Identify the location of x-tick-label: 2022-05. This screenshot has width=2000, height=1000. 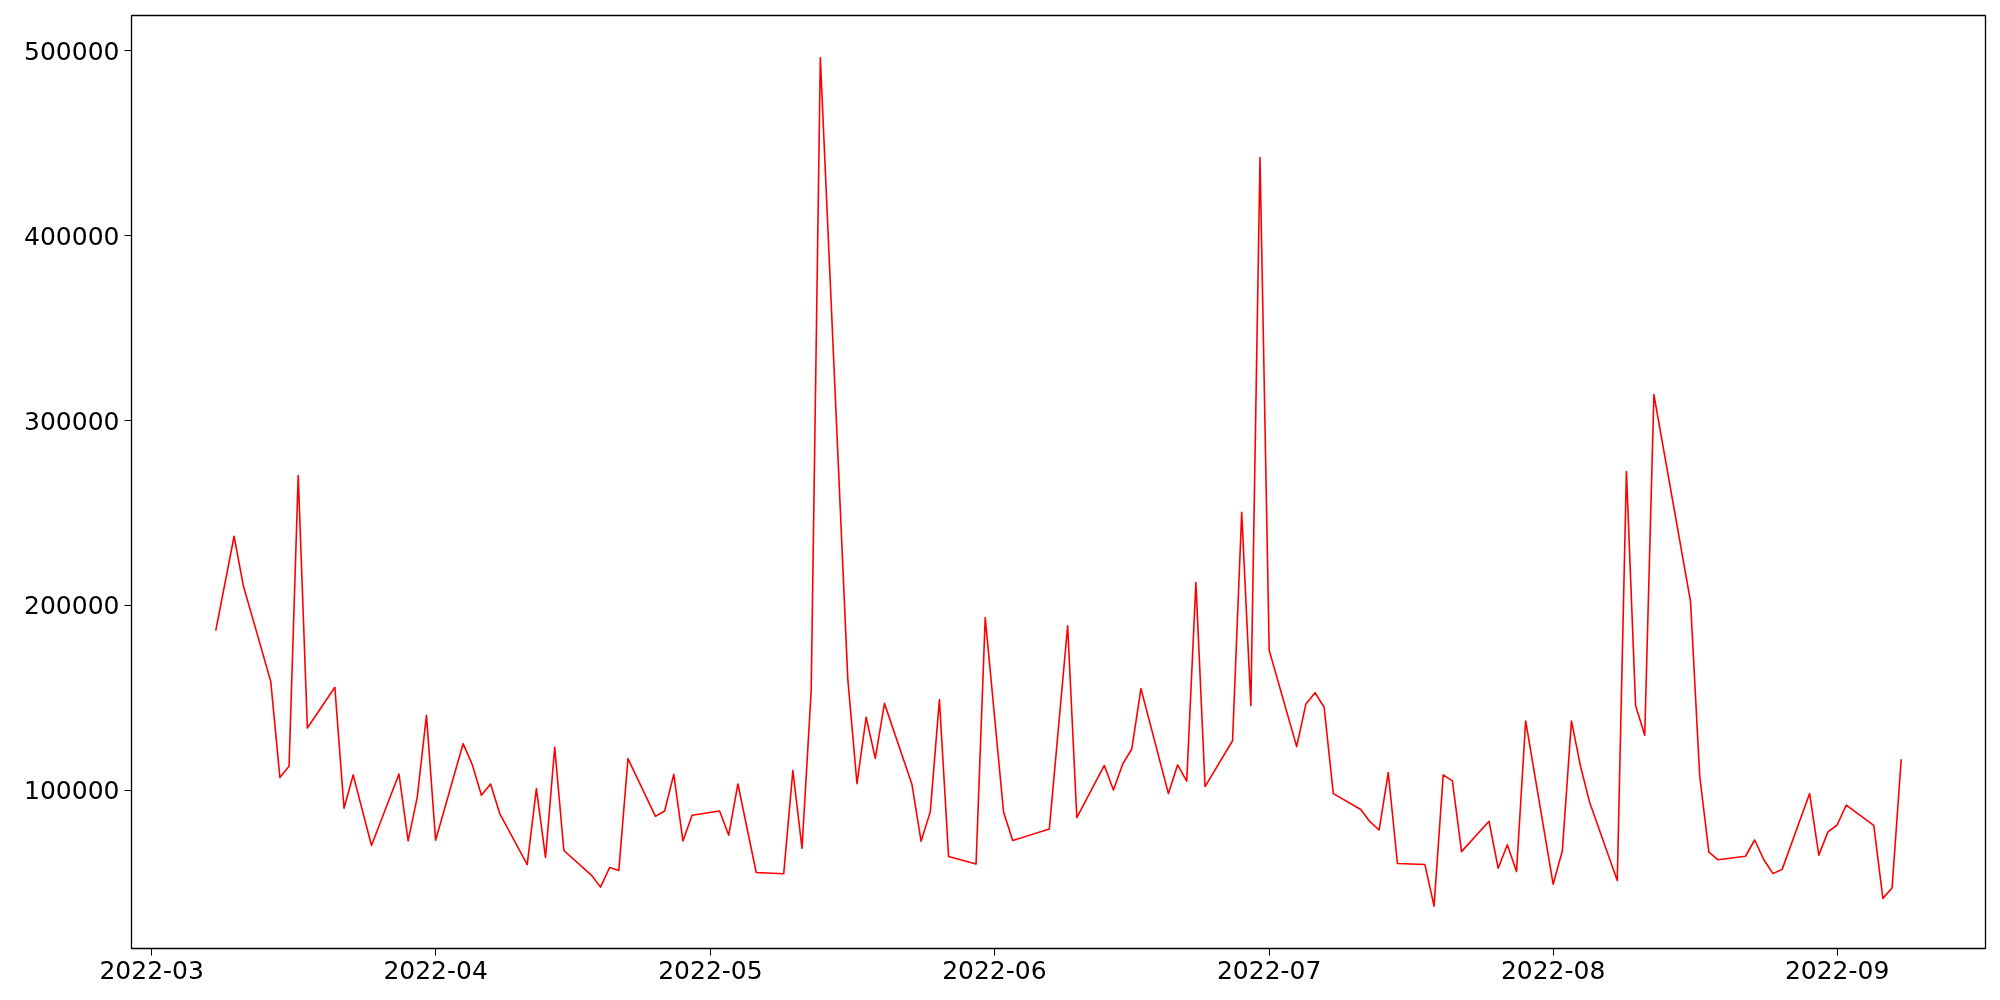
(710, 970).